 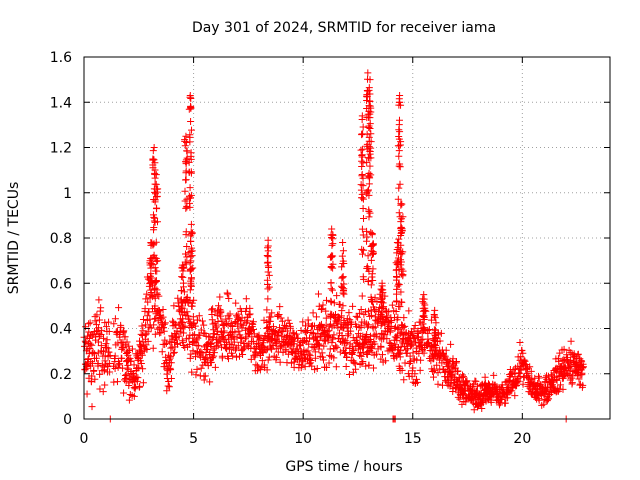 I want to click on y-axis-label: SRMTID / TECUs, so click(x=14, y=238).